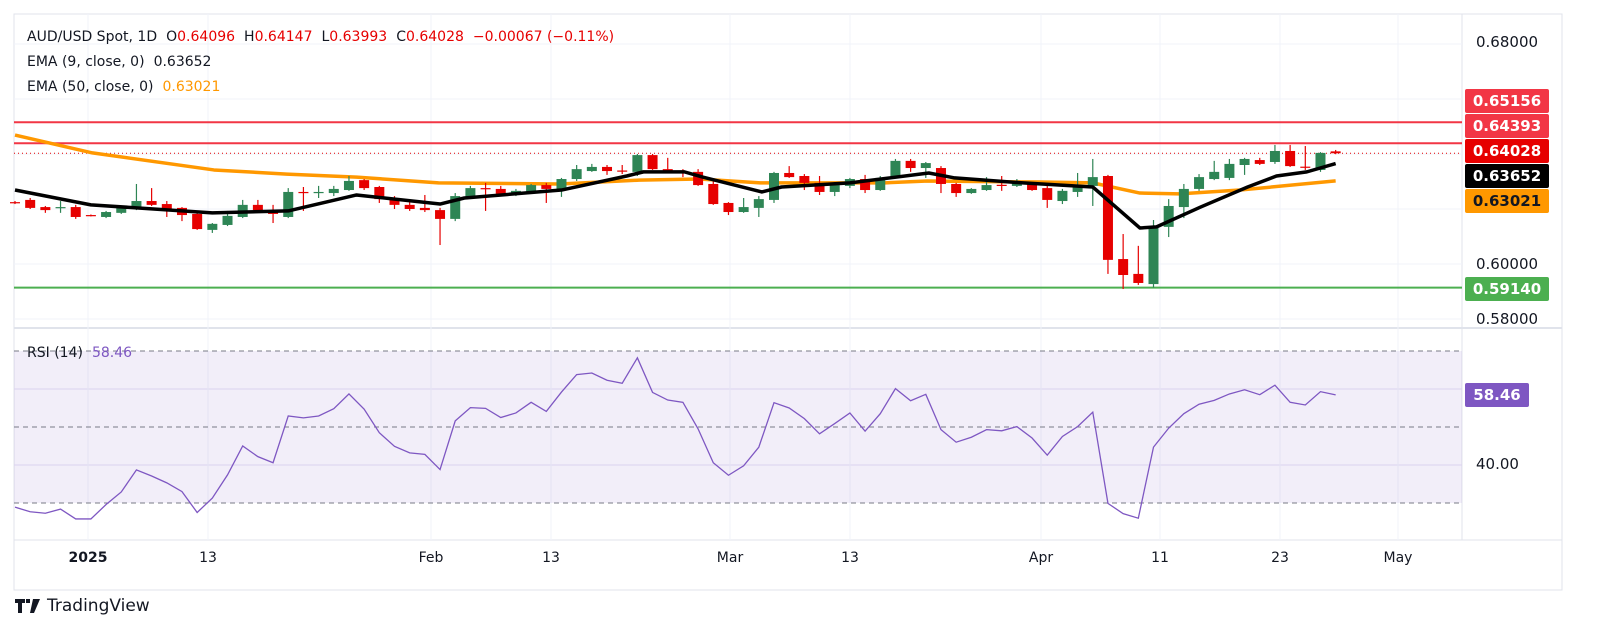  I want to click on tradingview-logo: TradingView, so click(82, 606).